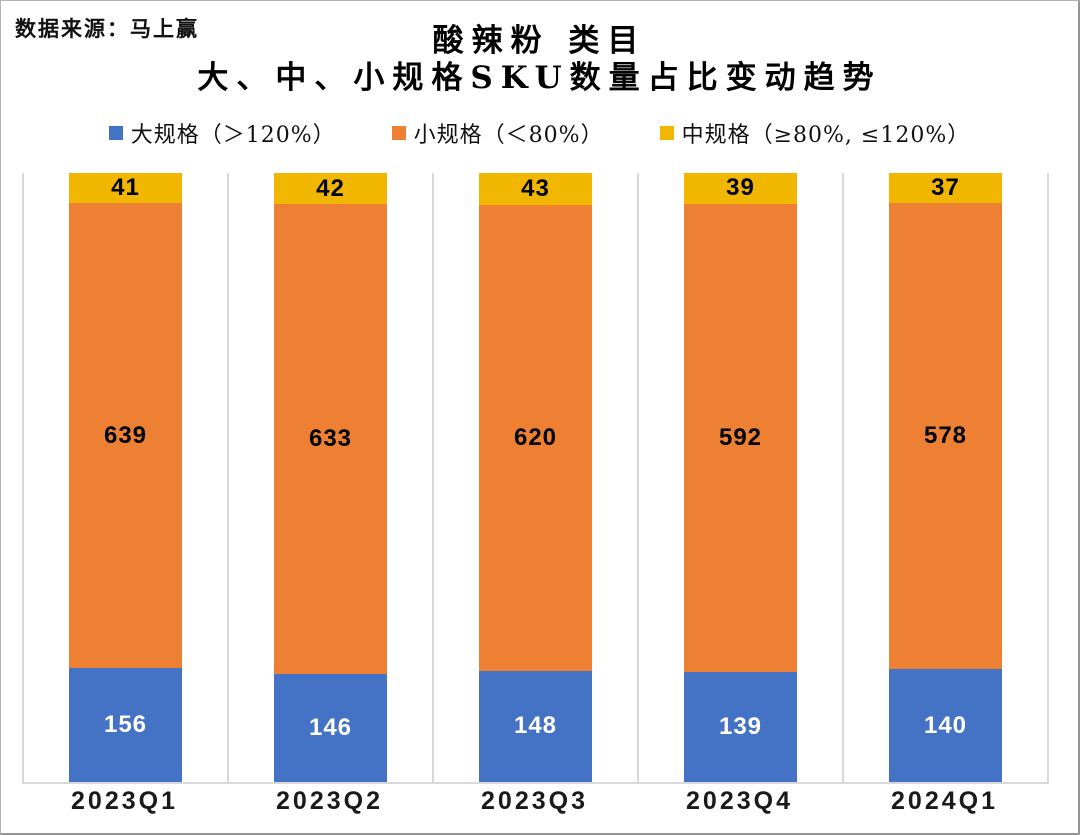 This screenshot has height=835, width=1080. I want to click on bar-segment: 156, so click(125, 725).